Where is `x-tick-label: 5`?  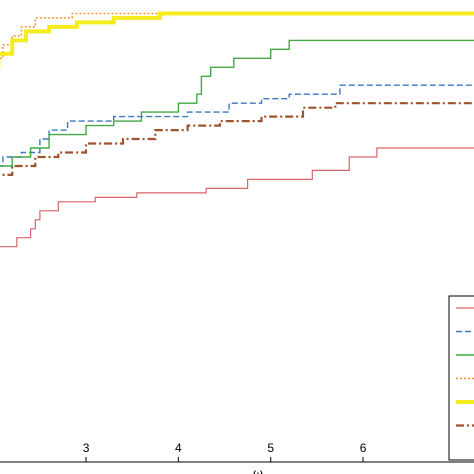 x-tick-label: 5 is located at coordinates (270, 448).